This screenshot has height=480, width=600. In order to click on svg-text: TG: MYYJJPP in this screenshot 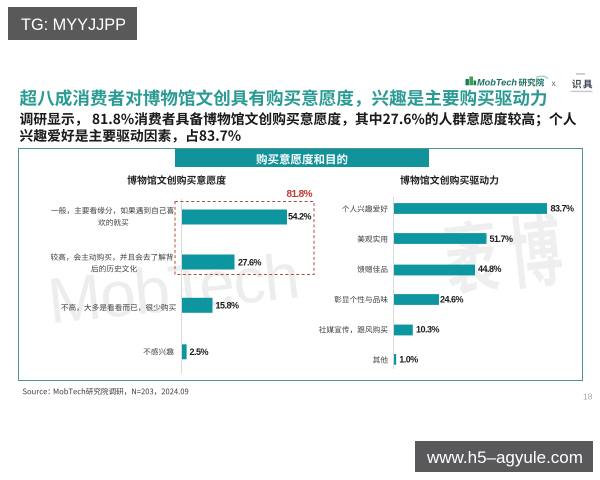, I will do `click(73, 25)`.